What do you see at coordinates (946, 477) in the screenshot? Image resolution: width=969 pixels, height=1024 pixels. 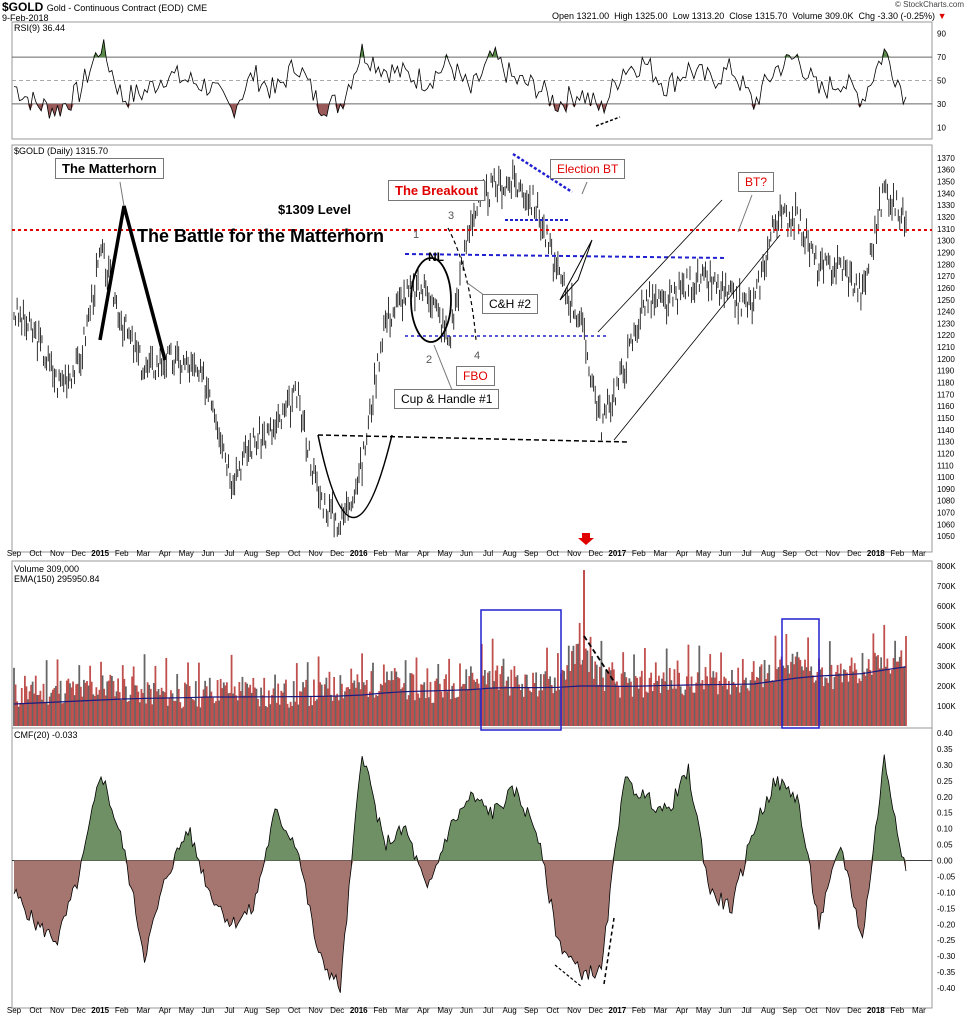 I see `price-tick-label: 1100` at bounding box center [946, 477].